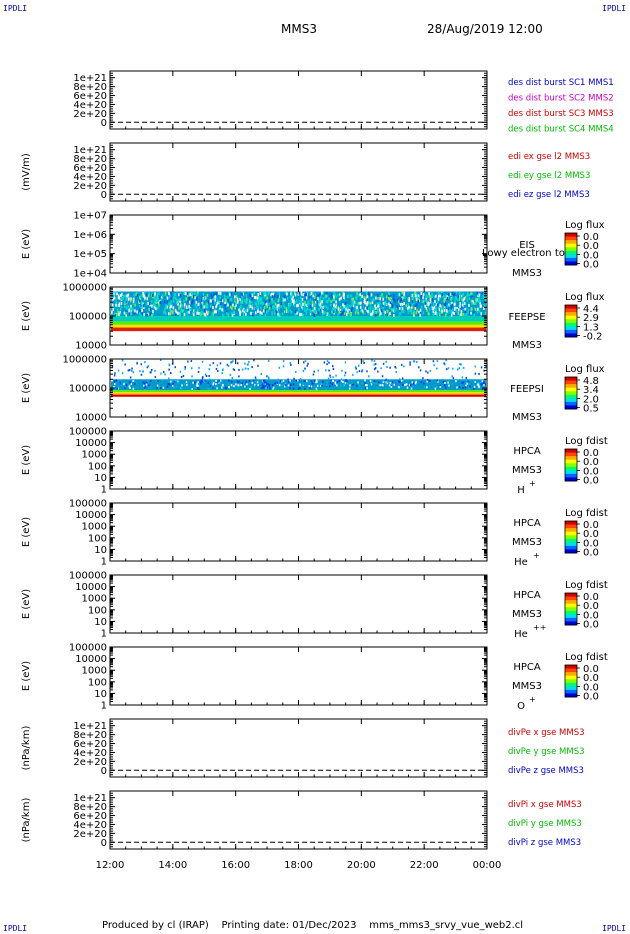 This screenshot has width=630, height=934. I want to click on legend-entry: divPi z gse MMS3, so click(544, 843).